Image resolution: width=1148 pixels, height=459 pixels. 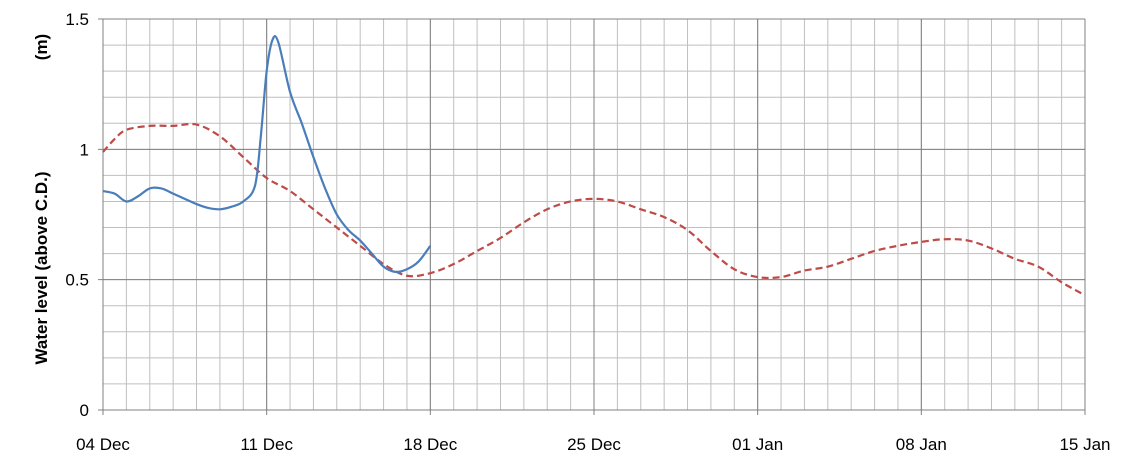 What do you see at coordinates (41, 47) in the screenshot?
I see `y-axis-unit: (m)` at bounding box center [41, 47].